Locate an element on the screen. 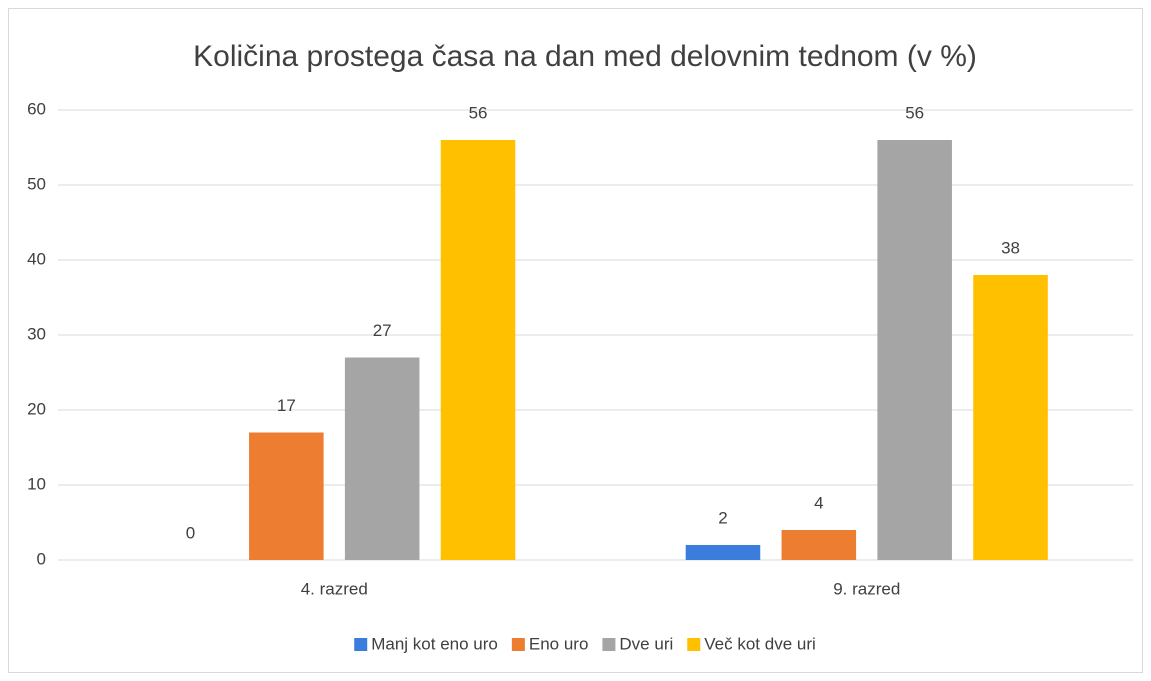 This screenshot has width=1151, height=681. x-tick-label: 9. razred is located at coordinates (866, 588).